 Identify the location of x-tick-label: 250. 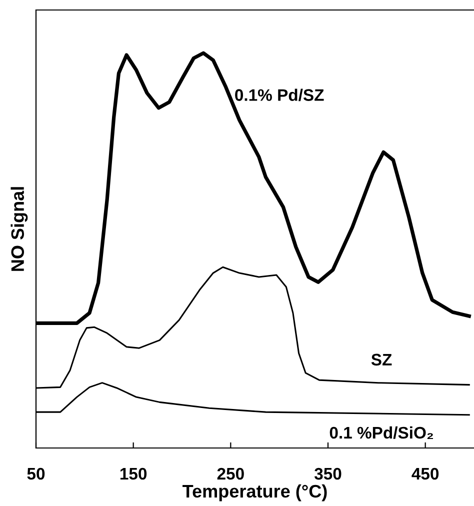
(230, 474).